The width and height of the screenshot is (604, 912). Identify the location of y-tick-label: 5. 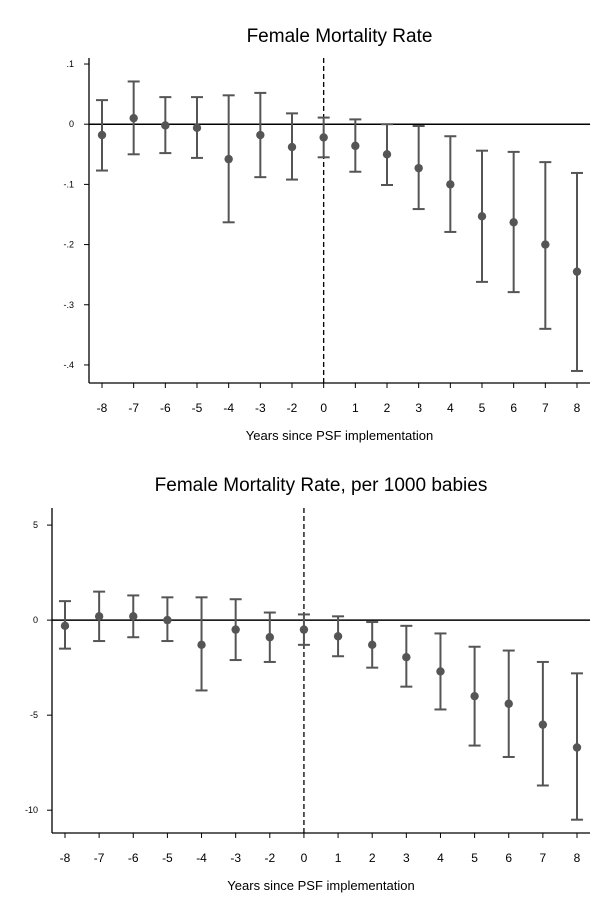
(35, 525).